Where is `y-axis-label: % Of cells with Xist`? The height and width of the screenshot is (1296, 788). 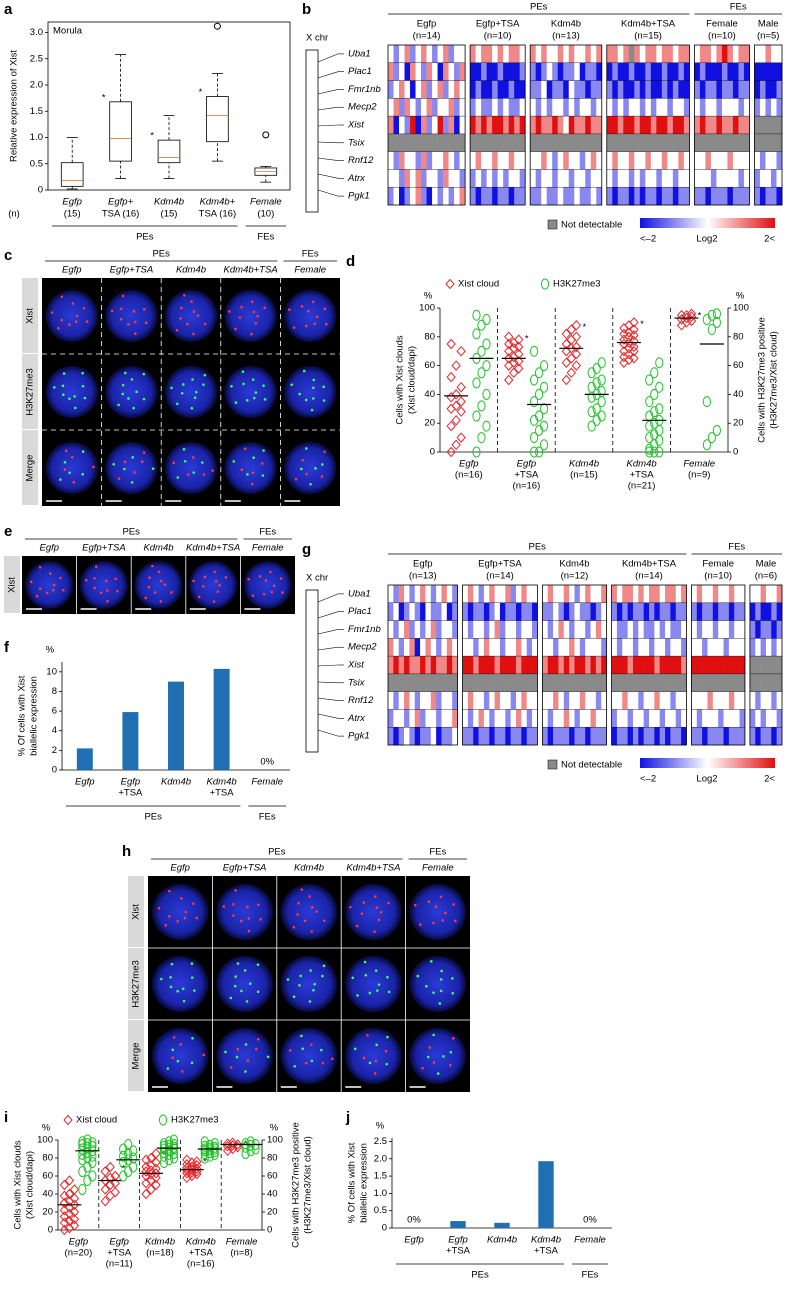 y-axis-label: % Of cells with Xist is located at coordinates (22, 715).